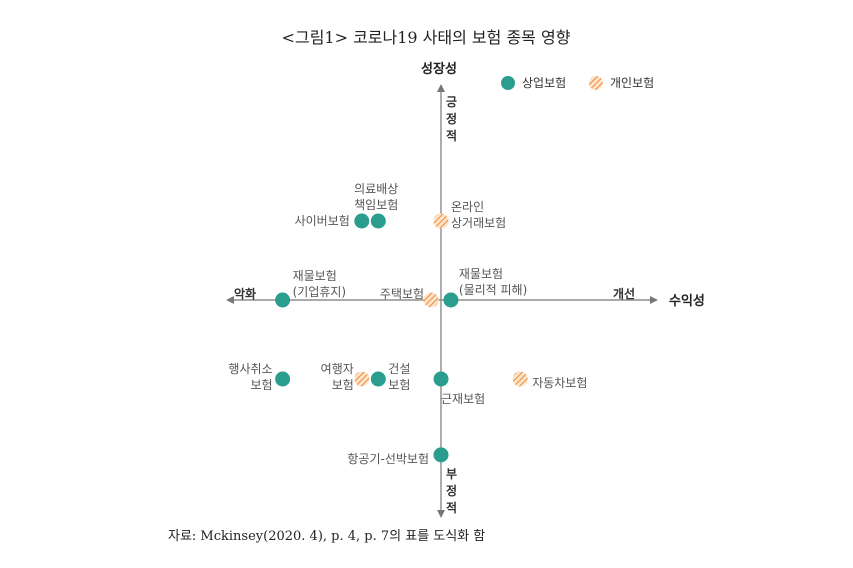 The width and height of the screenshot is (853, 568). What do you see at coordinates (508, 83) in the screenshot?
I see `legend-marker-commercial` at bounding box center [508, 83].